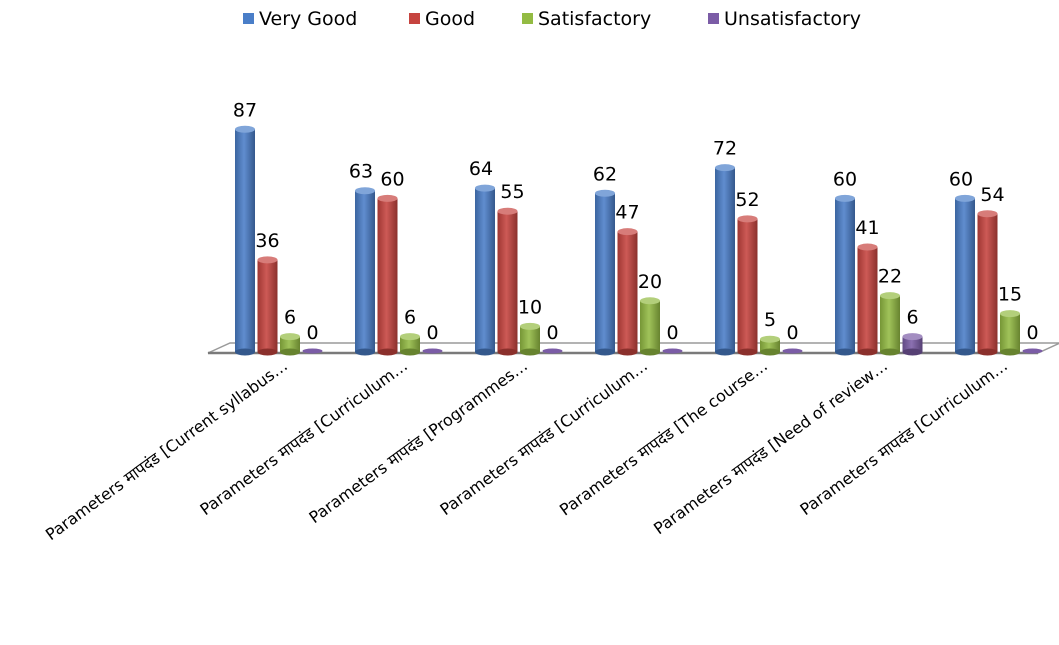 The height and width of the screenshot is (645, 1059). Describe the element at coordinates (267, 352) in the screenshot. I see `bar-good-1-bottom` at that location.